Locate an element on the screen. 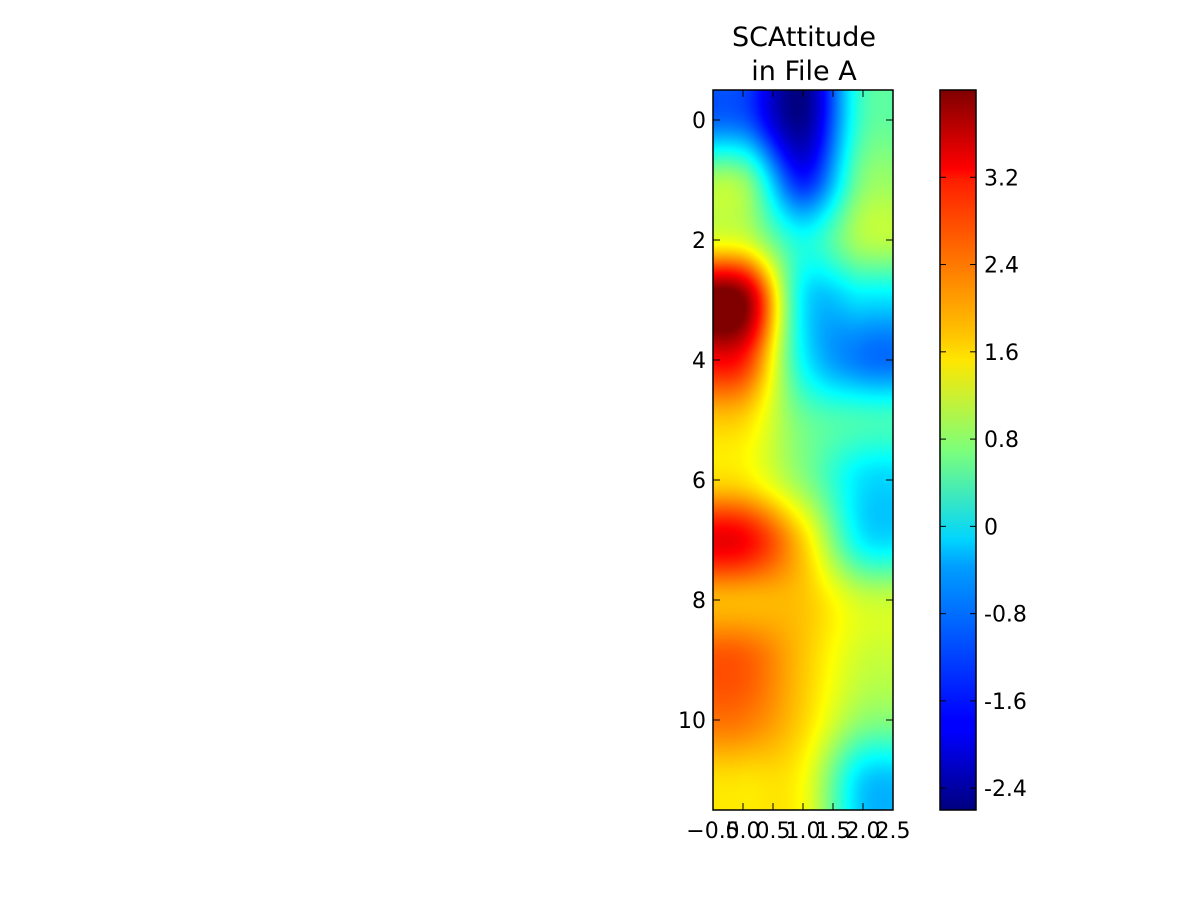  x-tick-label: 1.5 is located at coordinates (833, 831).